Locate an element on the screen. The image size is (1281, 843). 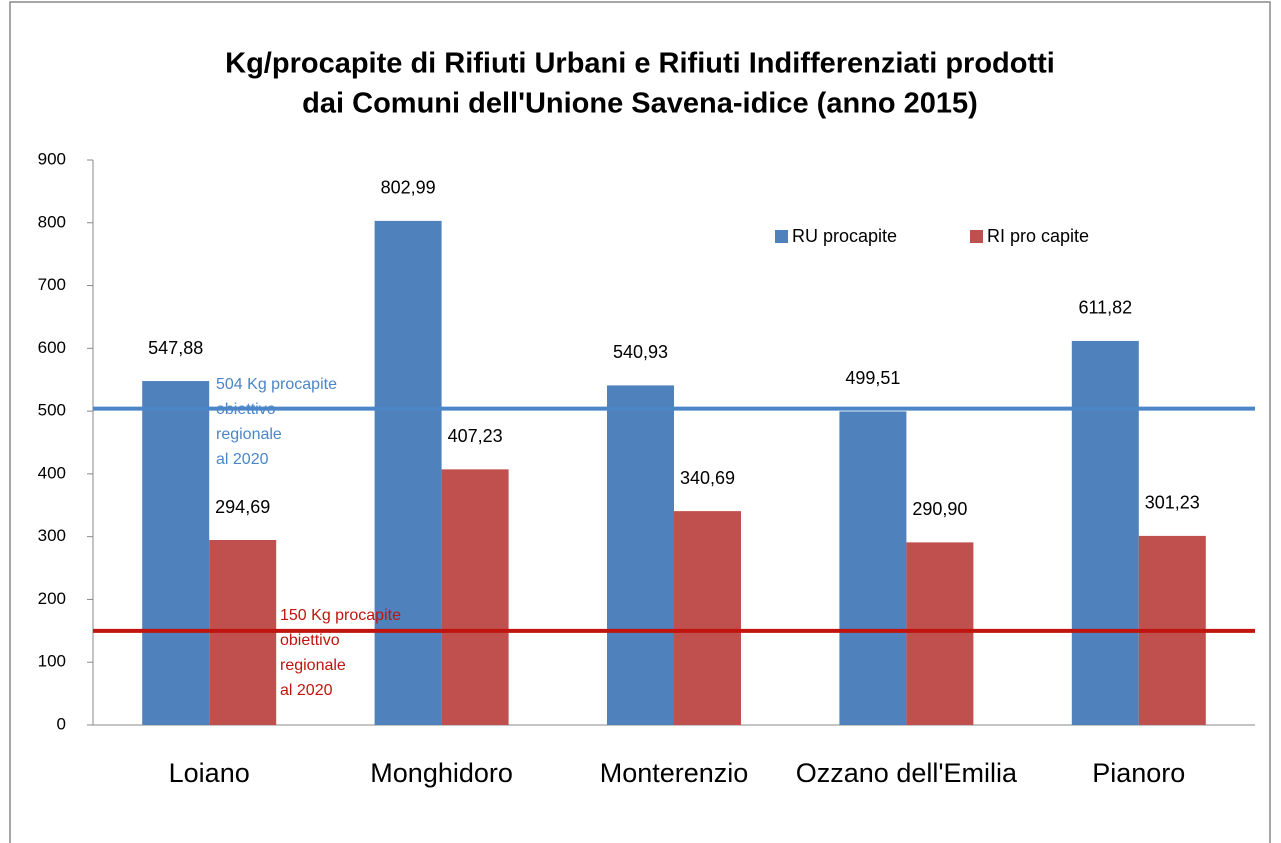
y-tick-label: 500 is located at coordinates (52, 410).